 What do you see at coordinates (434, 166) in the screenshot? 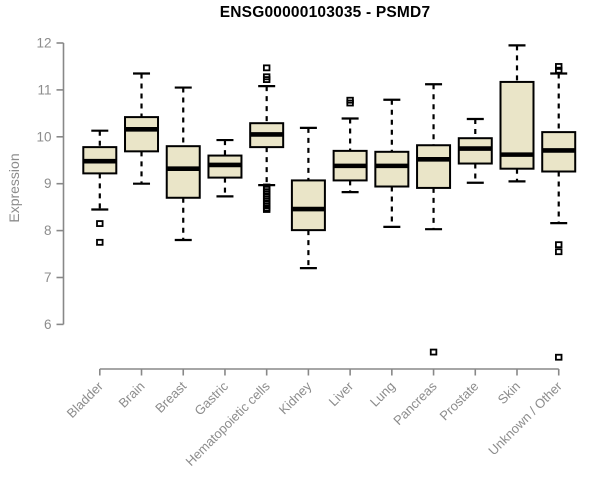
I see `iqr-box-pancreas` at bounding box center [434, 166].